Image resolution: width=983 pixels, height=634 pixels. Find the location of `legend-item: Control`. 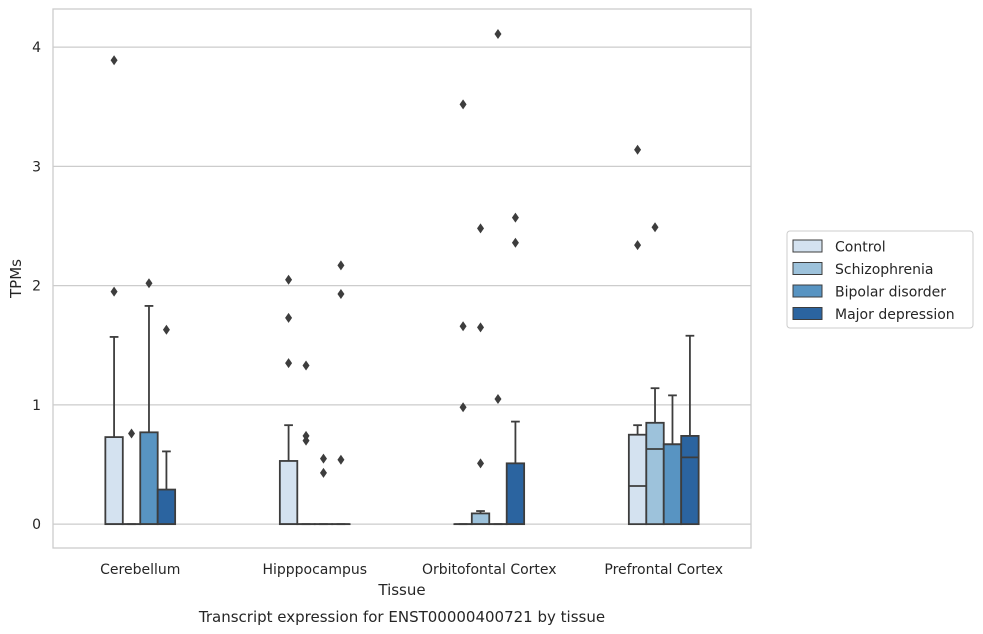

legend-item: Control is located at coordinates (839, 247).